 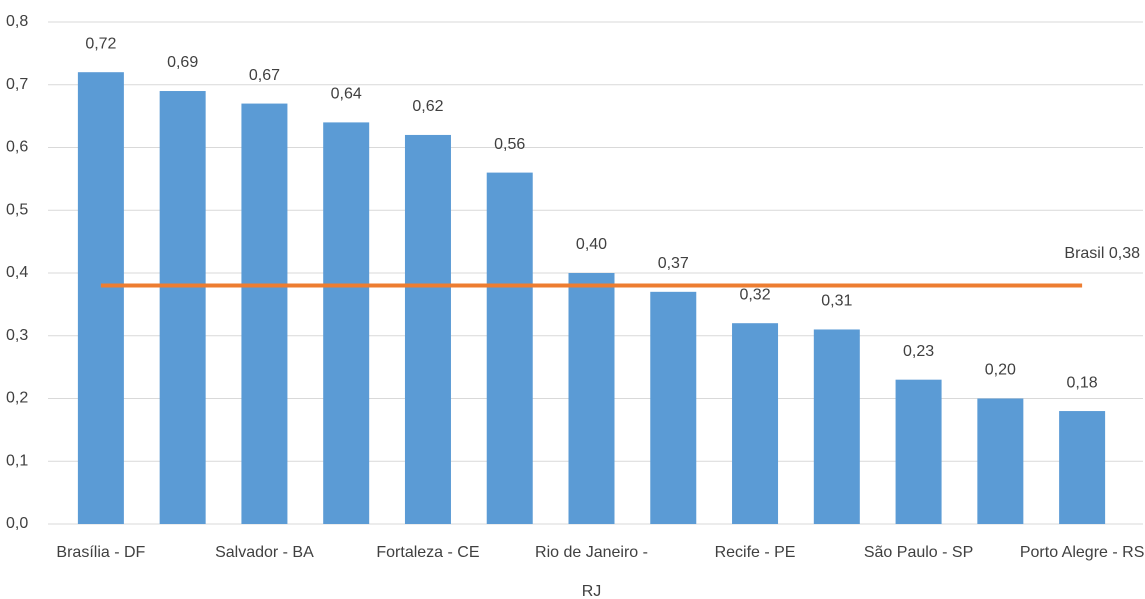 I want to click on value-label: 0,20, so click(x=1000, y=370).